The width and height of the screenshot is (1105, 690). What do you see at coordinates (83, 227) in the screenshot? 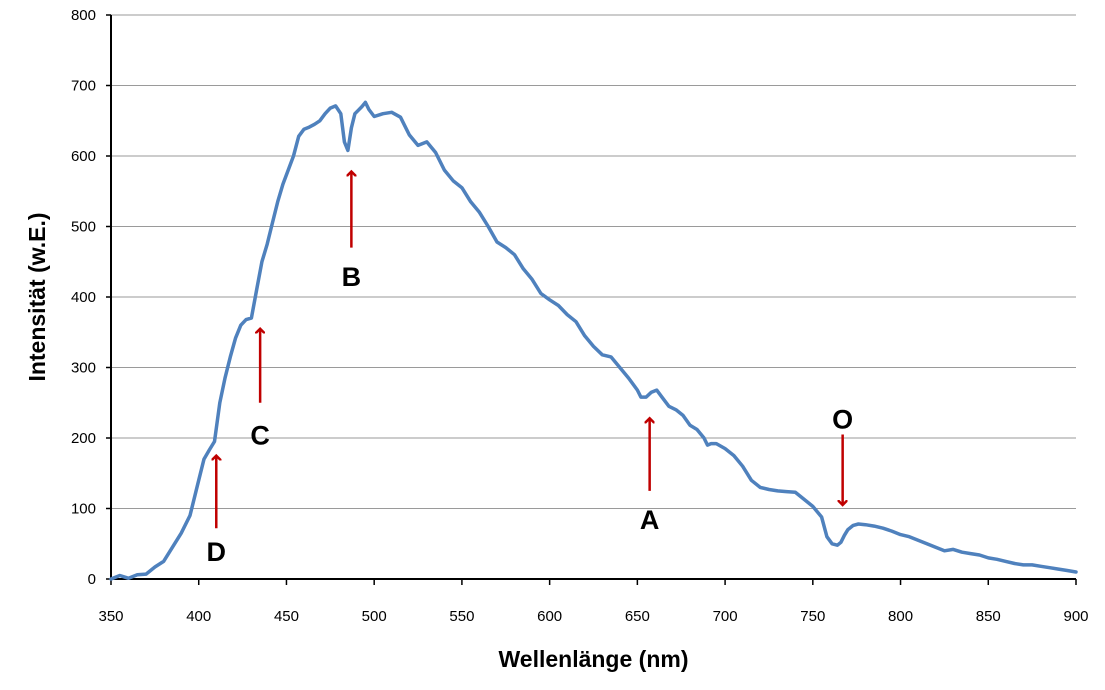
I see `y-tick-label: 500` at bounding box center [83, 227].